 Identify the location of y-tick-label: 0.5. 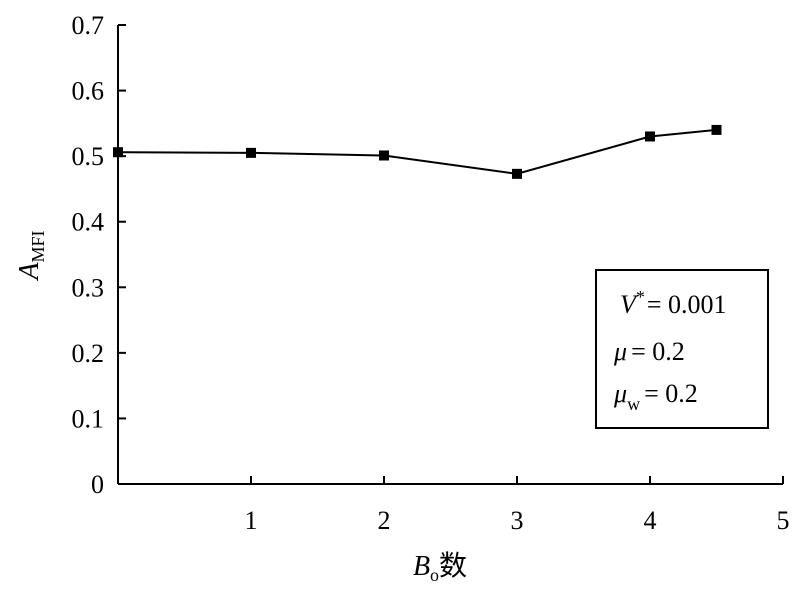
(88, 156).